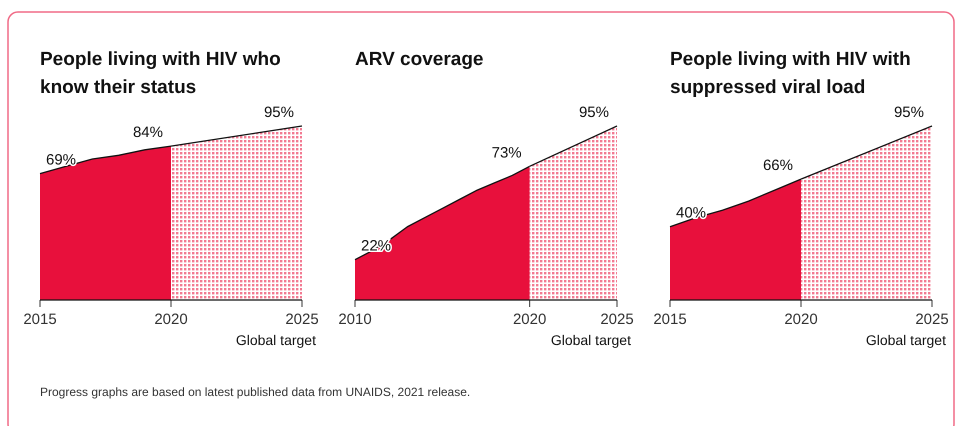 The height and width of the screenshot is (426, 962). I want to click on data-label: 73%, so click(507, 153).